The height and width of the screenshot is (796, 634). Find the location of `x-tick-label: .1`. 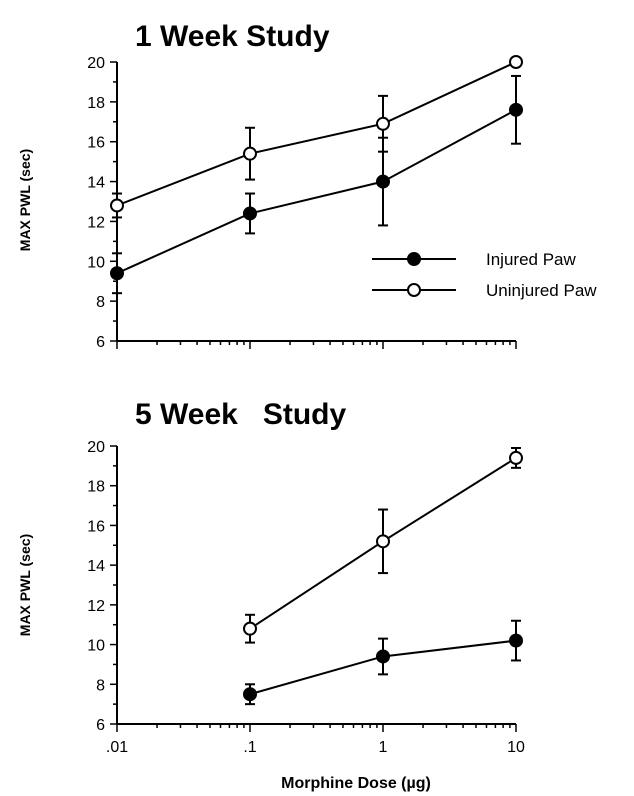

x-tick-label: .1 is located at coordinates (249, 747).